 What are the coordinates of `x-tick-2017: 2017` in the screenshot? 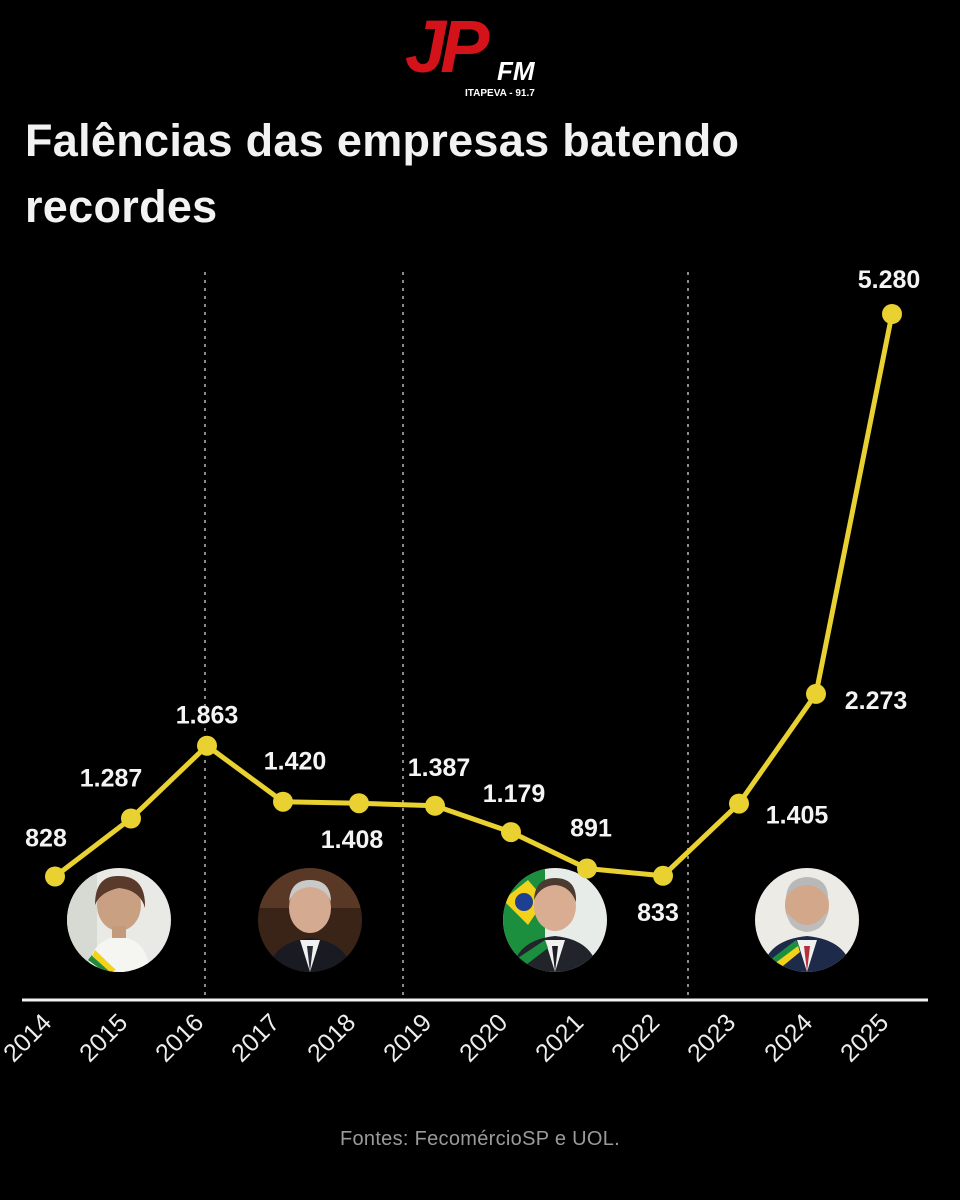 It's located at (255, 1037).